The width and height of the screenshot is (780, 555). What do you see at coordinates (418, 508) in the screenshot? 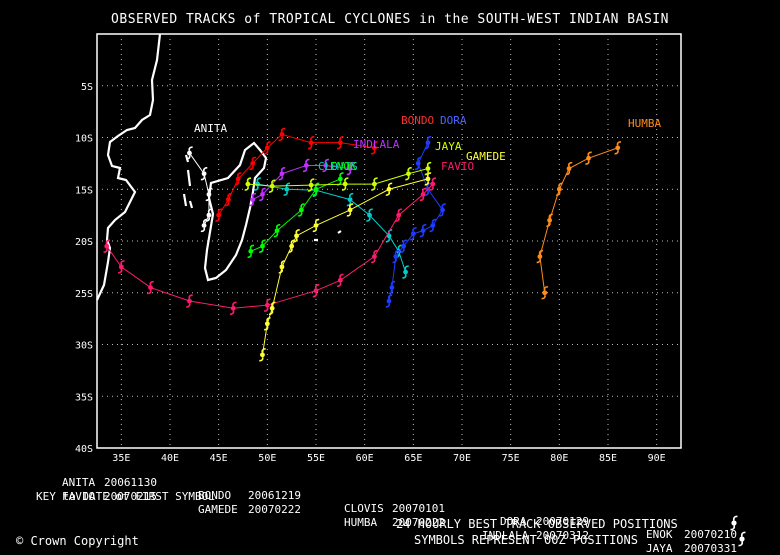
I see `key-date: 20070101` at bounding box center [418, 508].